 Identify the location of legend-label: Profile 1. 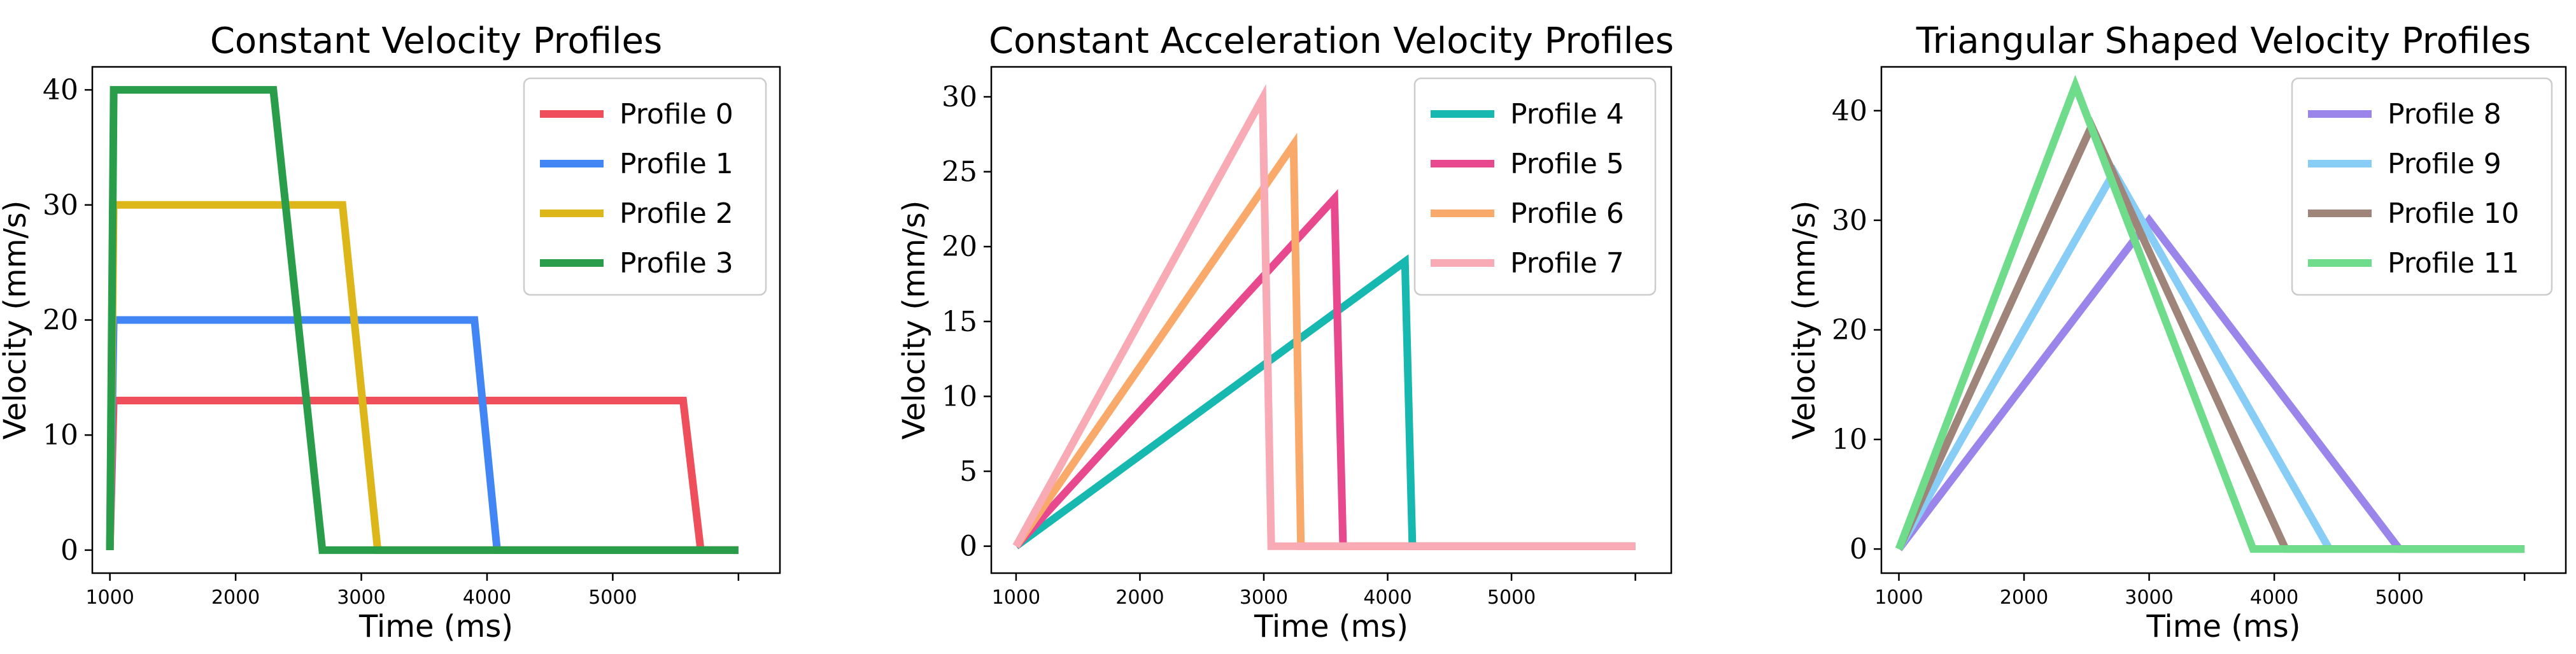
(676, 164).